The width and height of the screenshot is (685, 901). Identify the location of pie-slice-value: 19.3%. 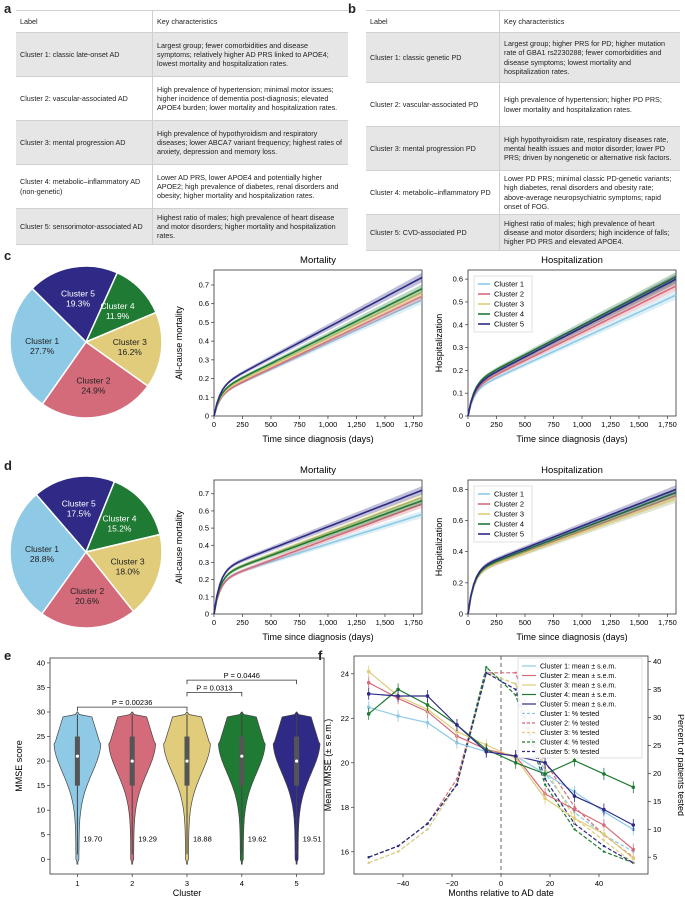
(78, 304).